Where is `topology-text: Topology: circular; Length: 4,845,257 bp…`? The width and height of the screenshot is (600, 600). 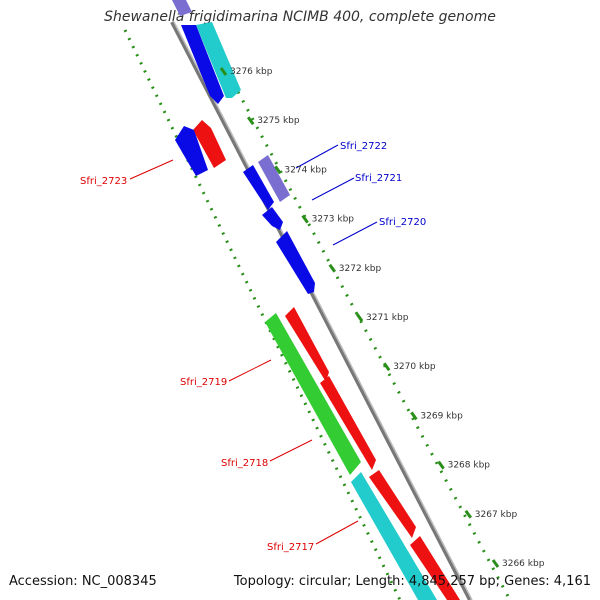
topology-text: Topology: circular; Length: 4,845,257 bp… is located at coordinates (412, 581).